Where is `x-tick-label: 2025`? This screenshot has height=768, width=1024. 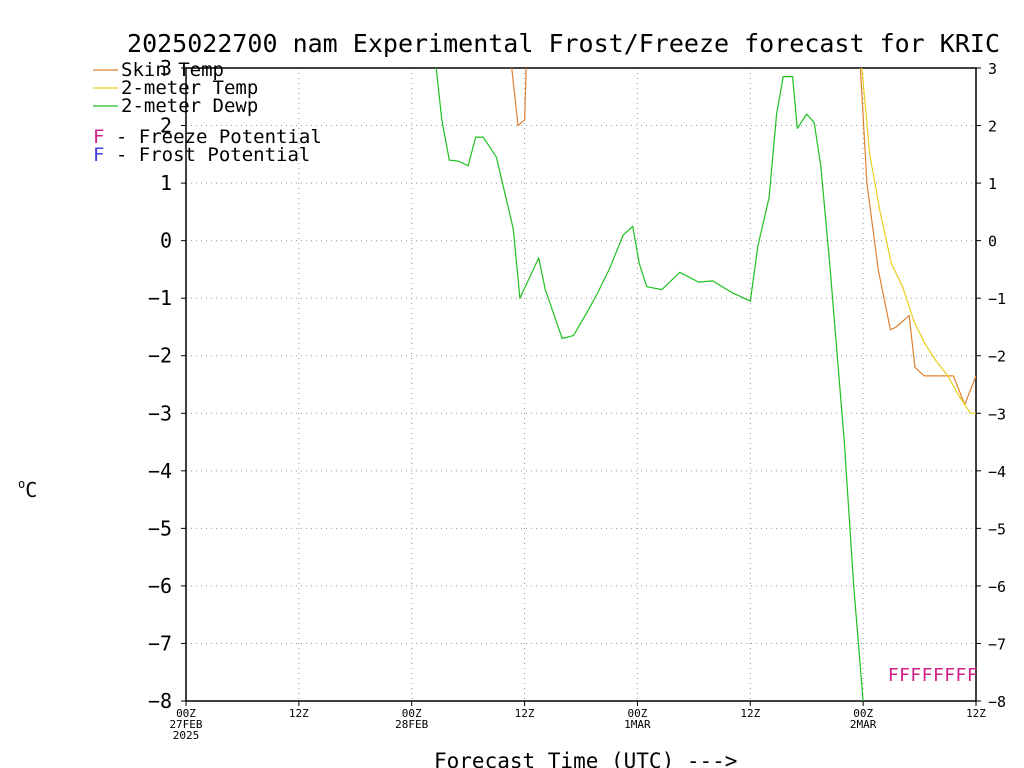
x-tick-label: 2025 is located at coordinates (186, 735).